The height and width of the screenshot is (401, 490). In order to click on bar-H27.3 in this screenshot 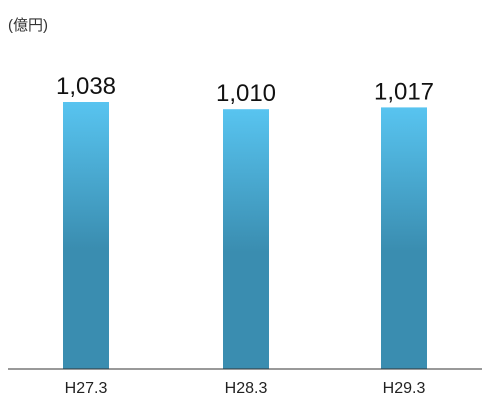, I will do `click(86, 235)`.